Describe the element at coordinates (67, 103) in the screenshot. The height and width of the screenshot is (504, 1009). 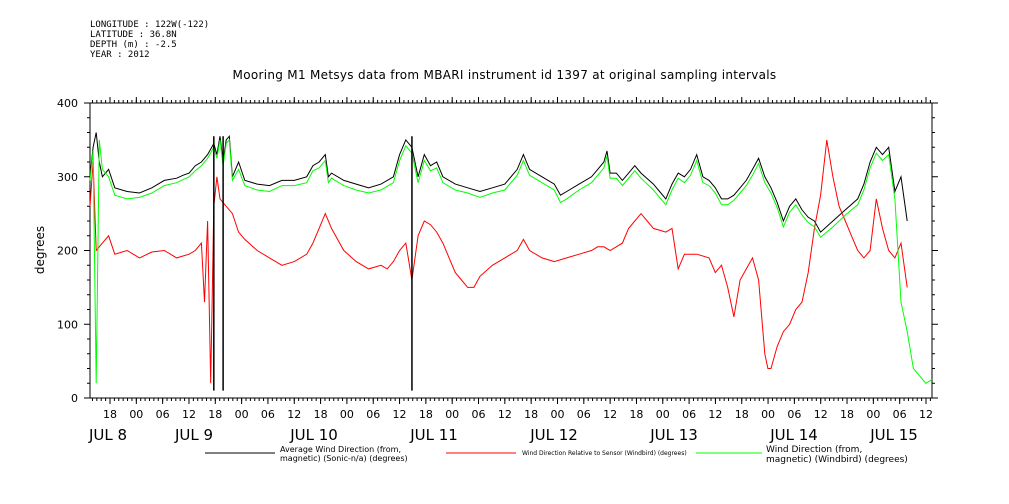
I see `y-tick-label: 400` at that location.